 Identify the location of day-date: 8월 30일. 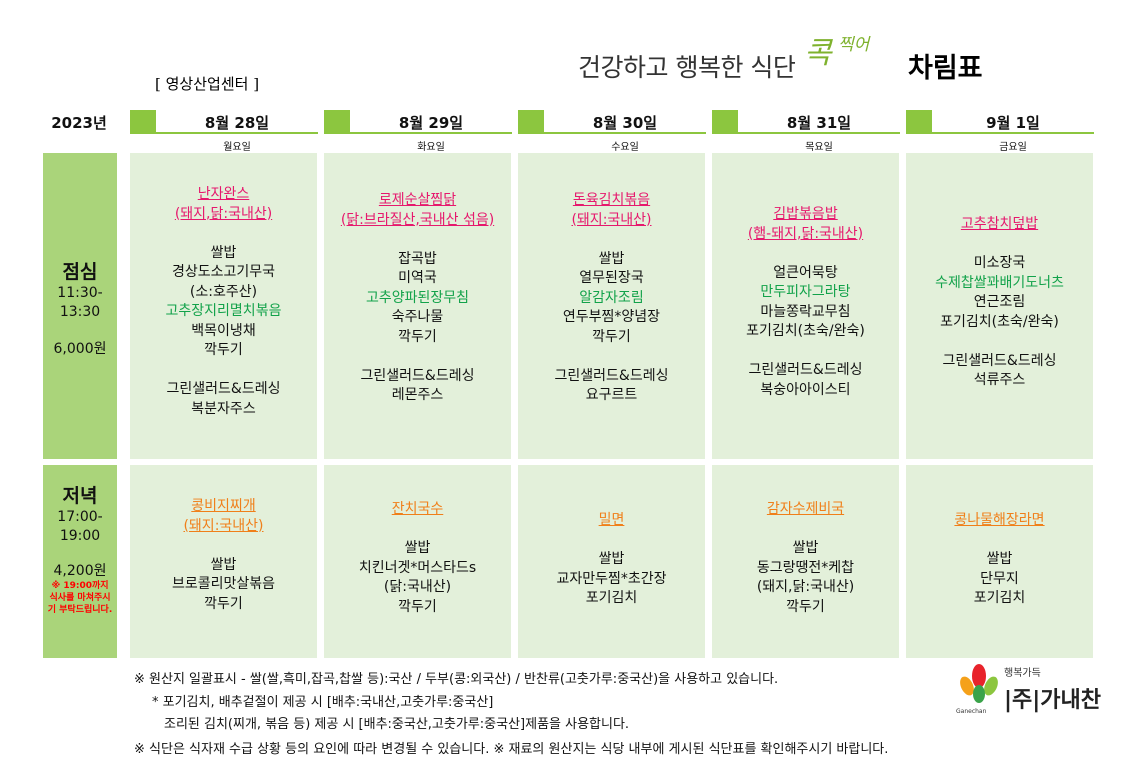
(625, 123).